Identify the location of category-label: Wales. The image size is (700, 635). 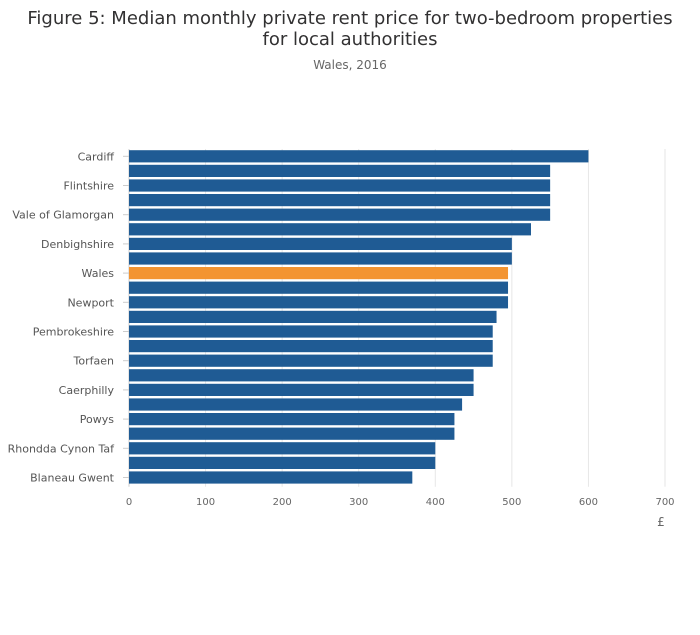
(98, 273).